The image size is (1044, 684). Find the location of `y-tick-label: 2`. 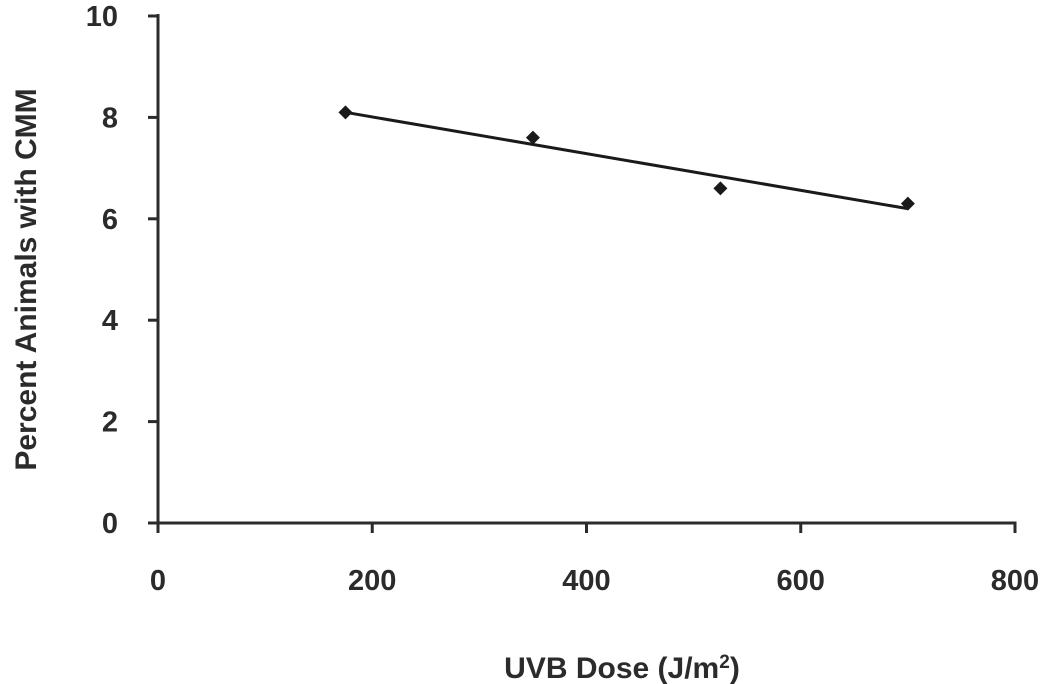

y-tick-label: 2 is located at coordinates (110, 423).